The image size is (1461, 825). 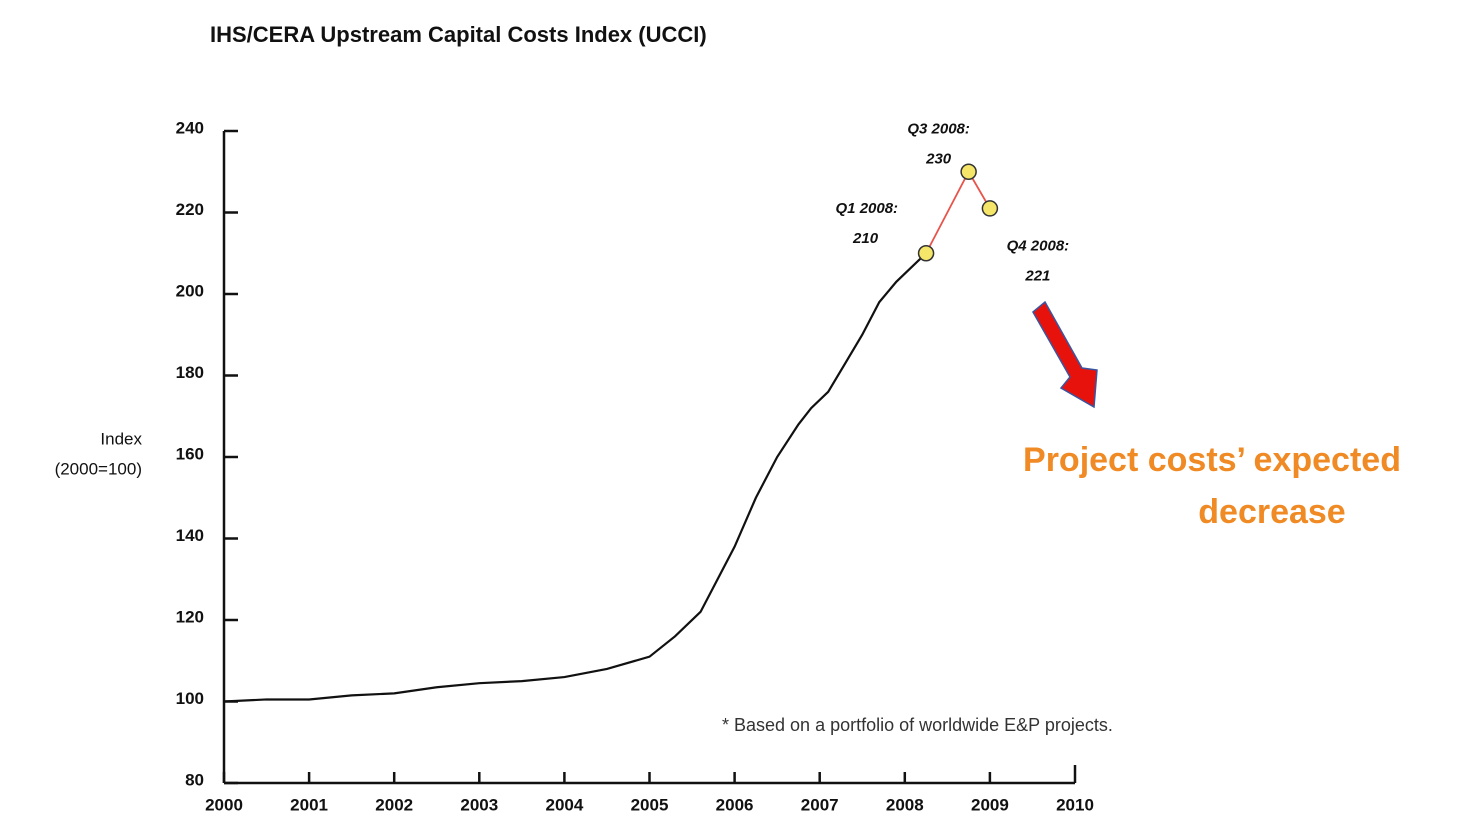 What do you see at coordinates (1038, 245) in the screenshot?
I see `point-label: Q4 2008:` at bounding box center [1038, 245].